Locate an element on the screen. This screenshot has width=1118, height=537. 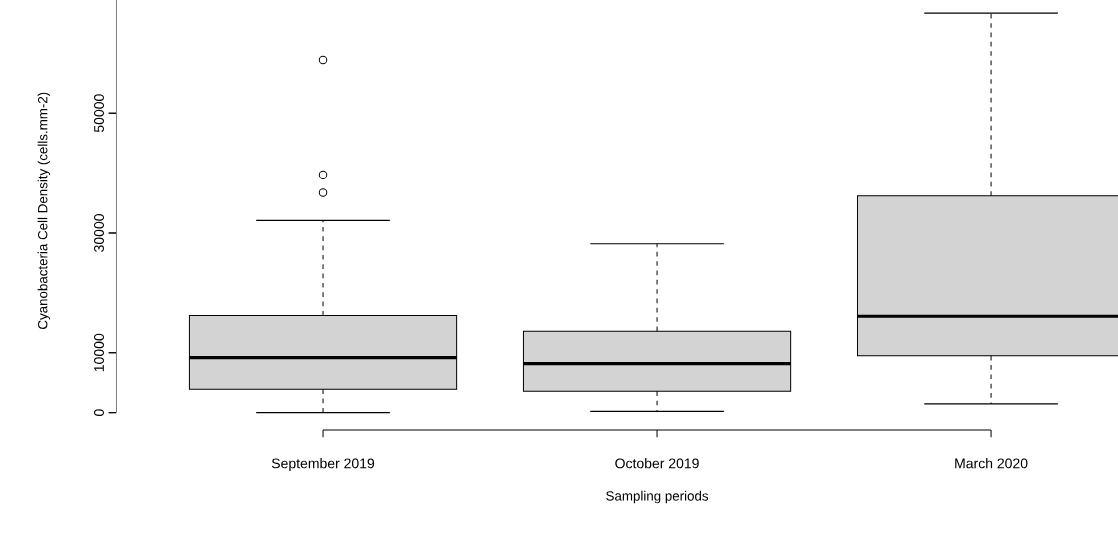
x-tick-label: March 2020 is located at coordinates (991, 463).